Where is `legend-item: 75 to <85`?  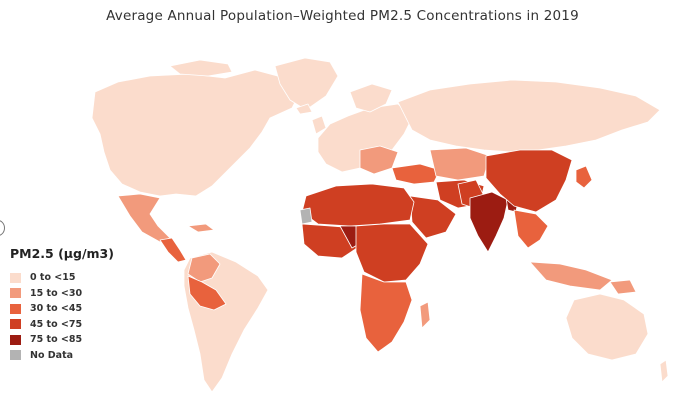
legend-item: 75 to <85 is located at coordinates (62, 340).